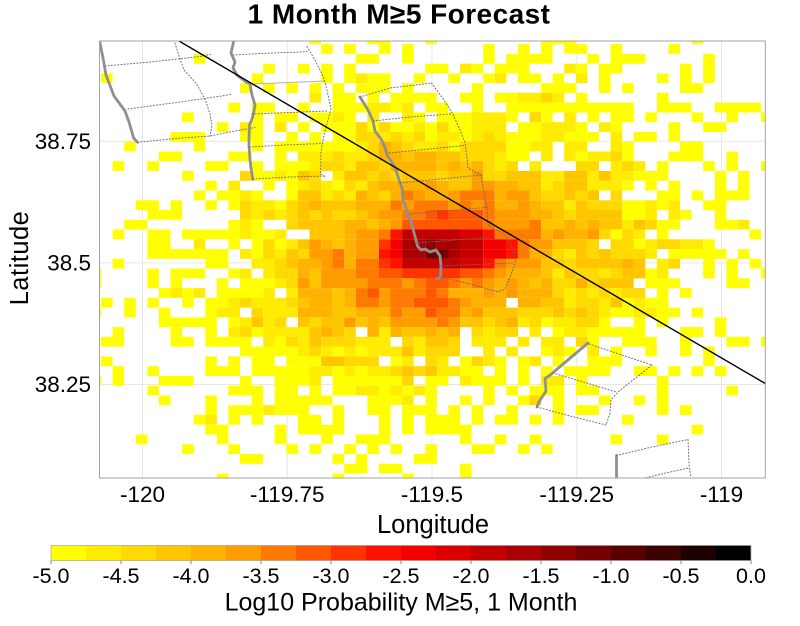  What do you see at coordinates (50, 576) in the screenshot?
I see `svg-text: -5.0` at bounding box center [50, 576].